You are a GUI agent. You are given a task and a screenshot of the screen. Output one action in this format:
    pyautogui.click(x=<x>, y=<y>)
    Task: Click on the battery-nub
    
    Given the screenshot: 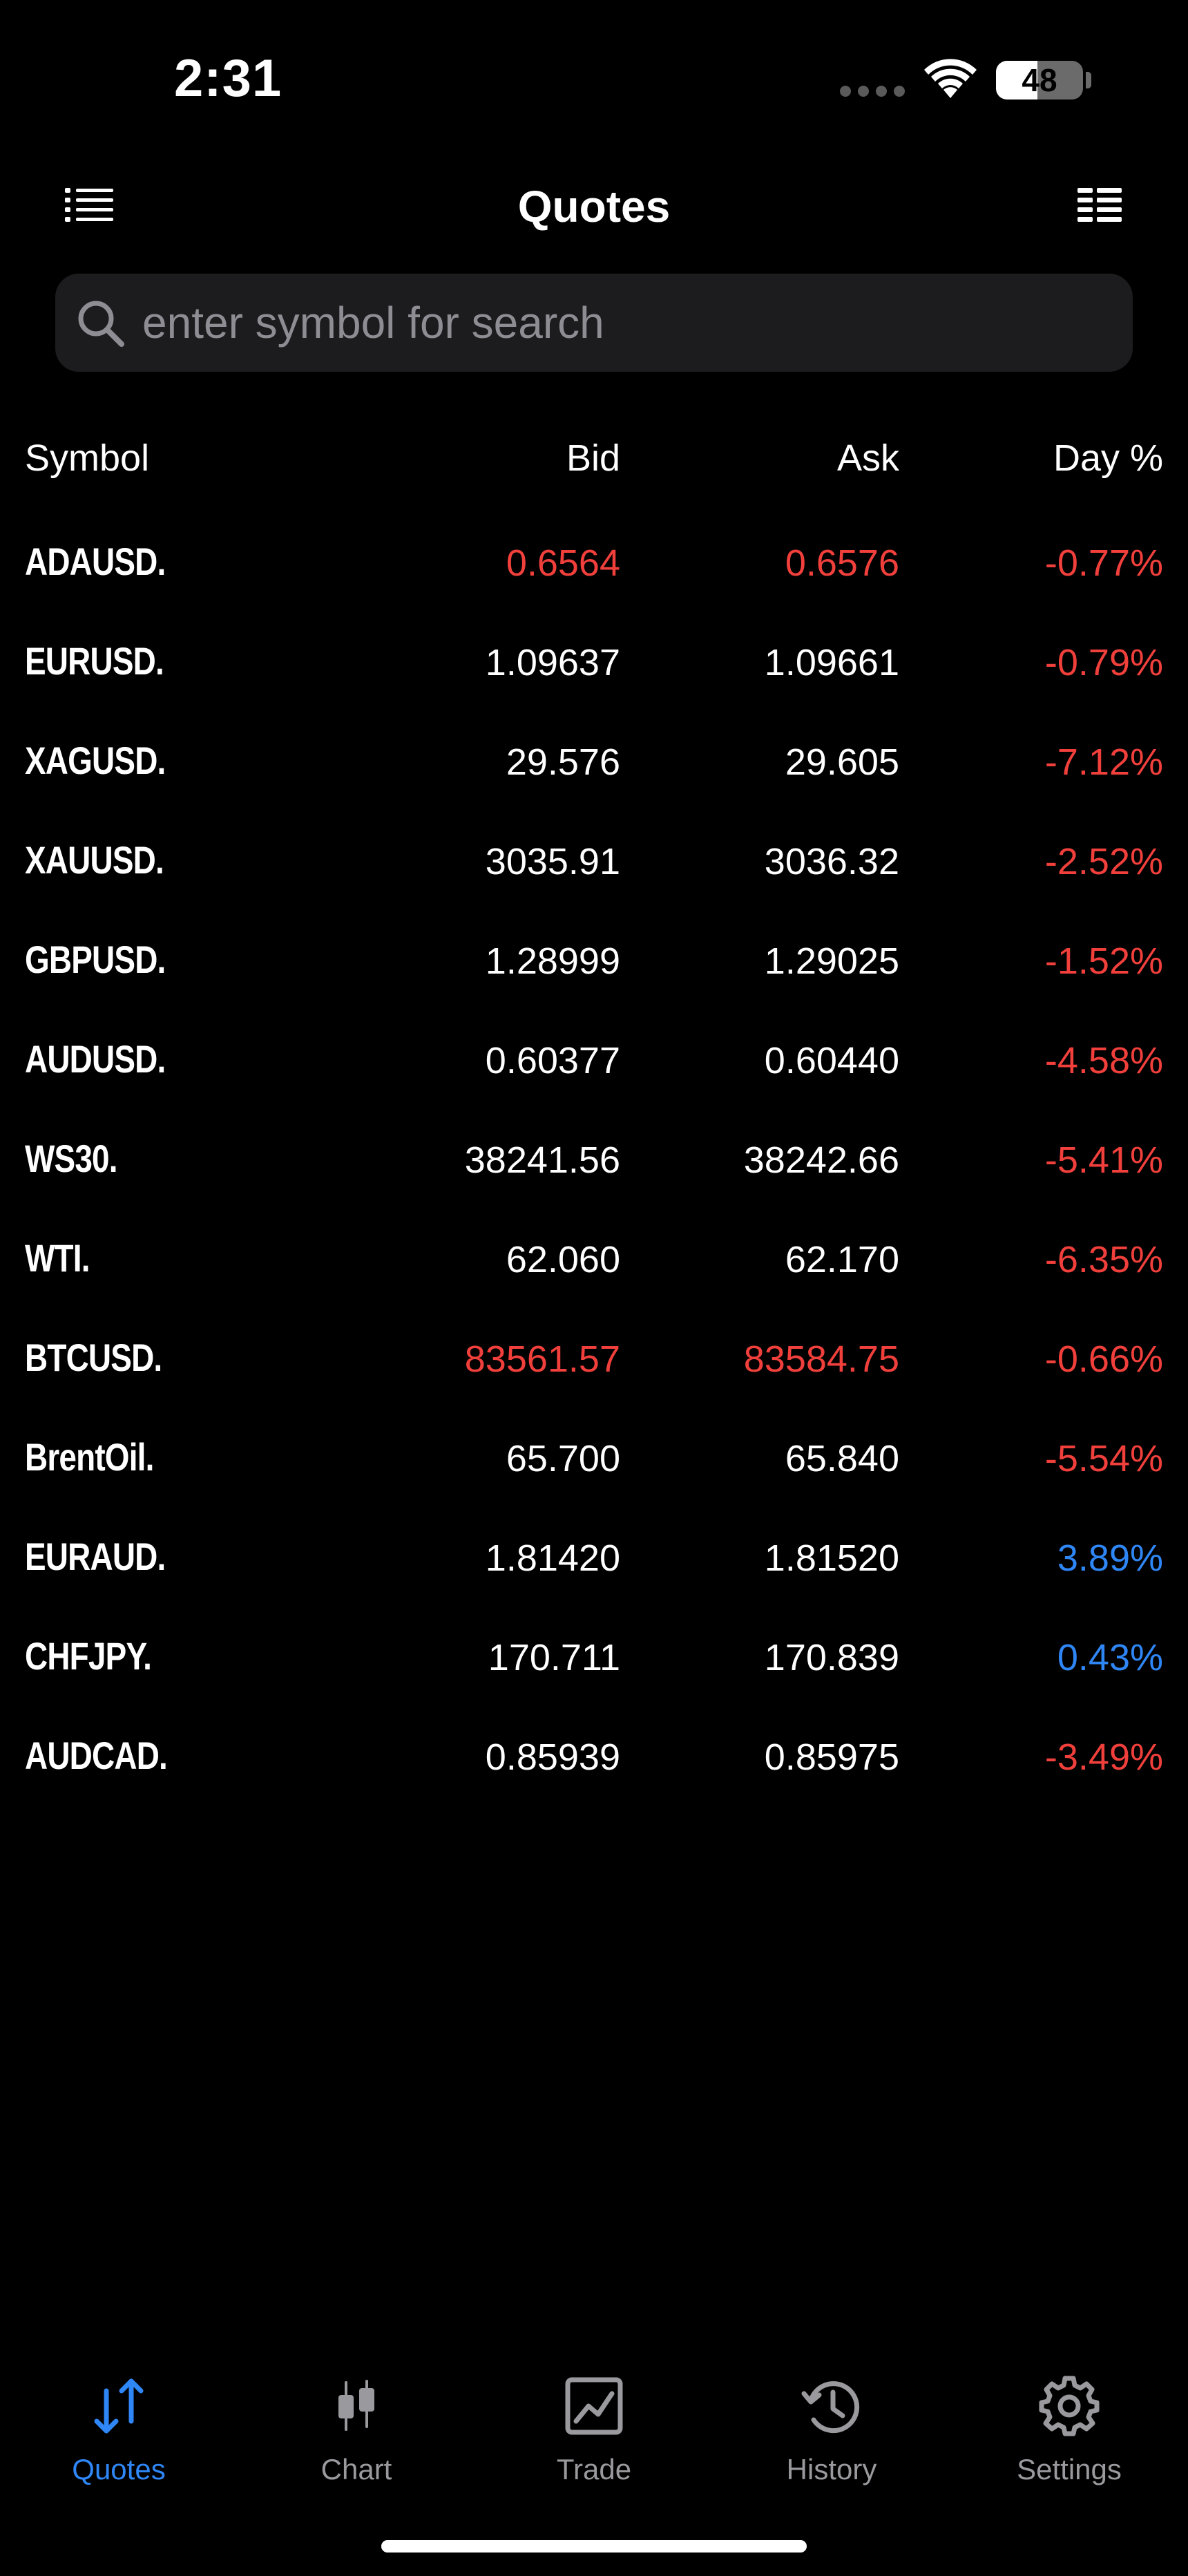 What is the action you would take?
    pyautogui.click(x=1088, y=80)
    